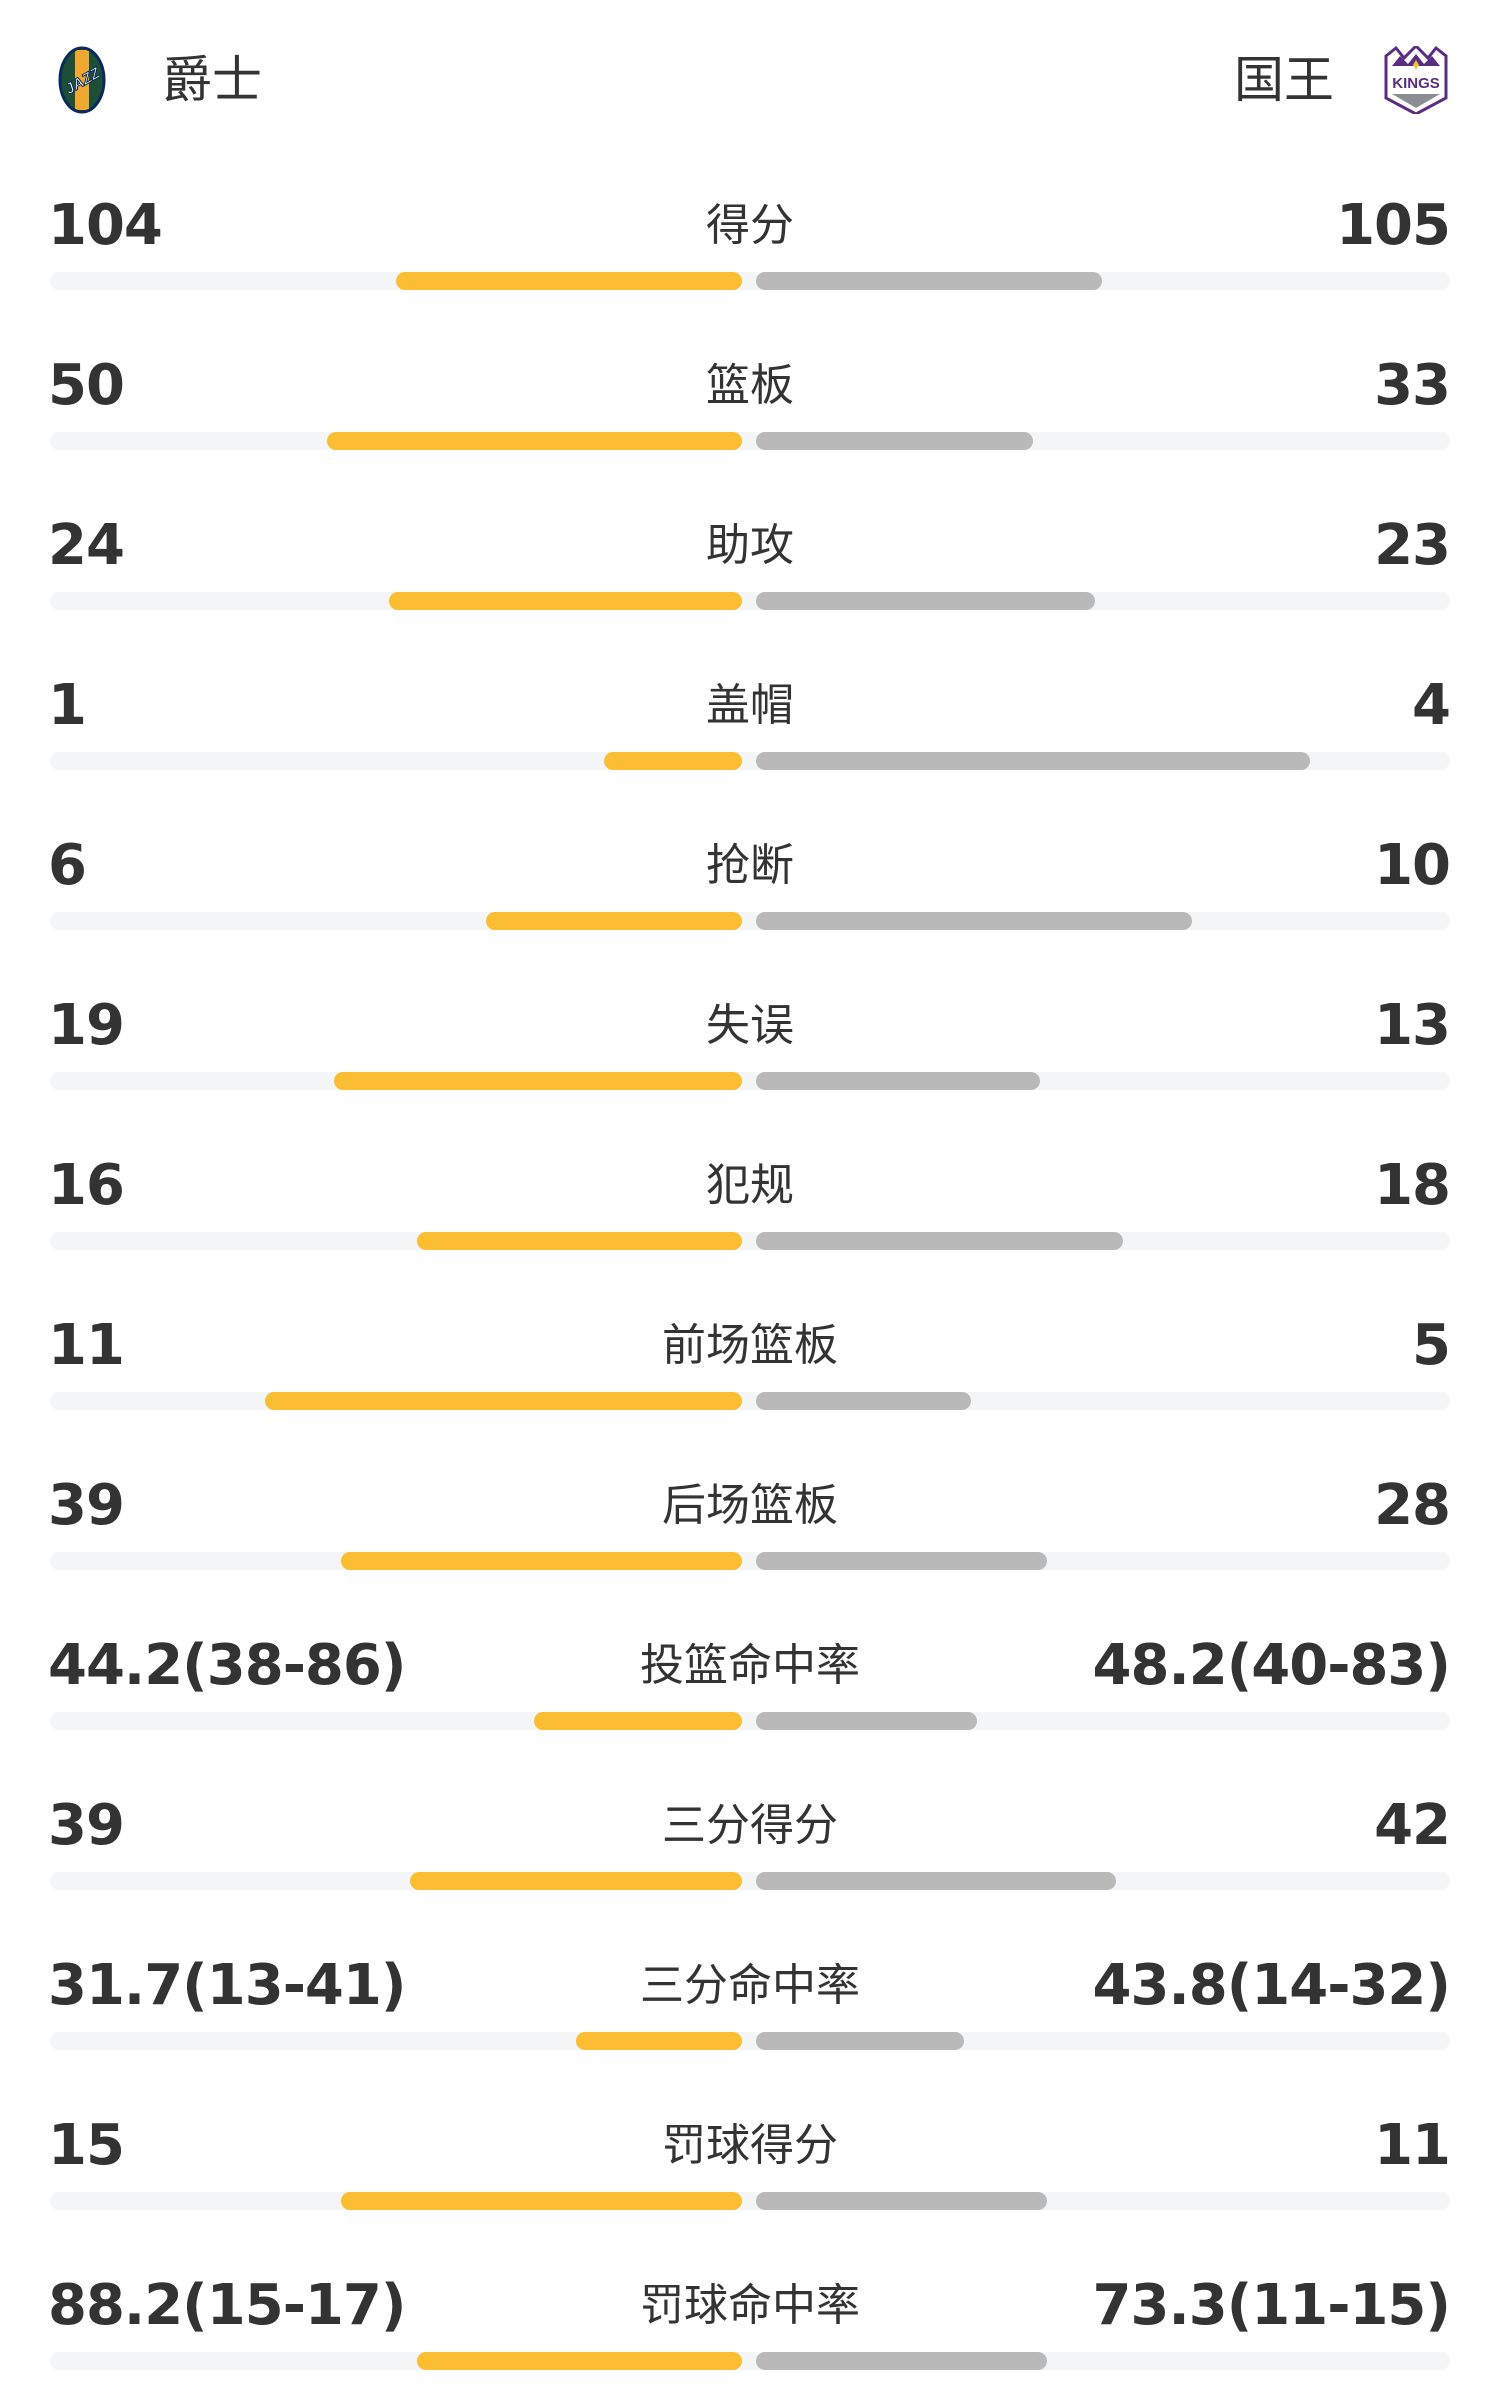  Describe the element at coordinates (750, 225) in the screenshot. I see `stat-label: 得分` at that location.